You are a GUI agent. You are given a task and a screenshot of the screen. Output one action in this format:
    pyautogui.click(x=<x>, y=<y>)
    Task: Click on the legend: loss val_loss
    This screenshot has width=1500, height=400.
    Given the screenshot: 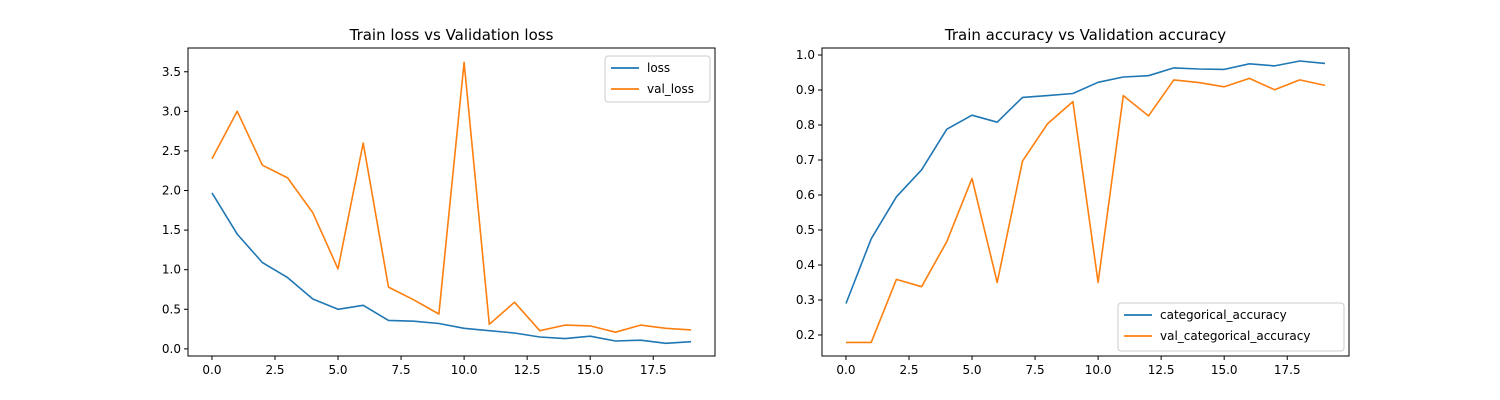 What is the action you would take?
    pyautogui.click(x=657, y=79)
    